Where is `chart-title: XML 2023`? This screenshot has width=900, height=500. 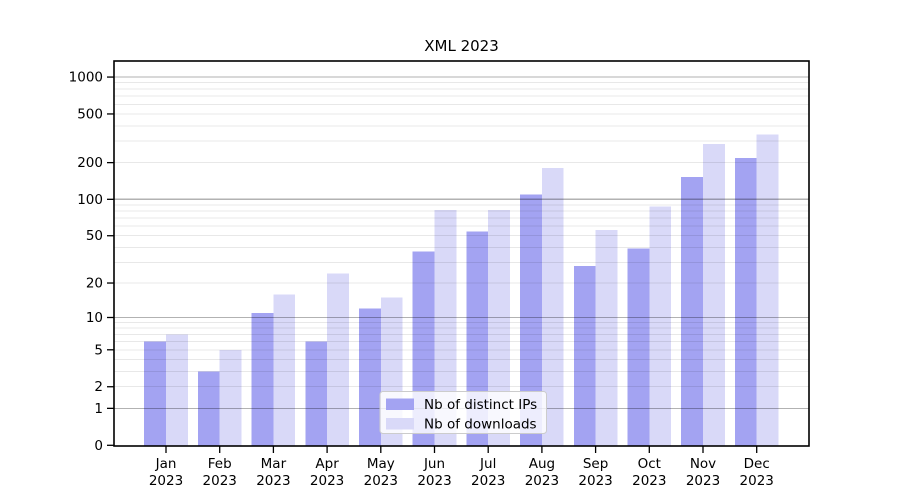 chart-title: XML 2023 is located at coordinates (461, 46).